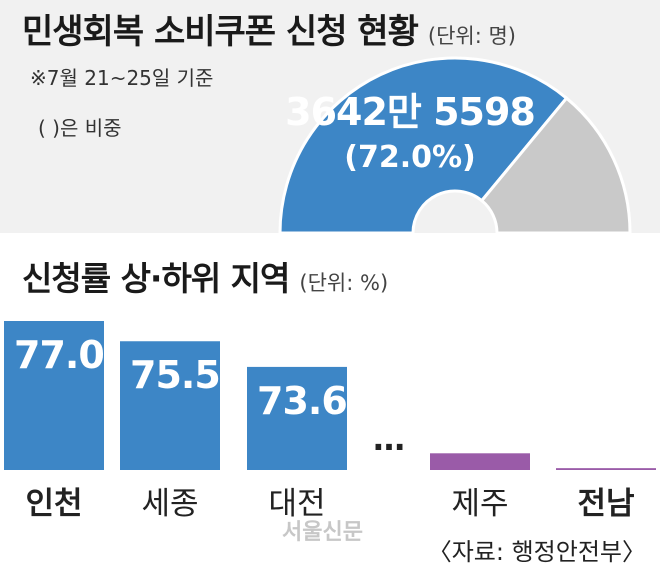  Describe the element at coordinates (344, 283) in the screenshot. I see `bar-unit: (단위: %)` at that location.